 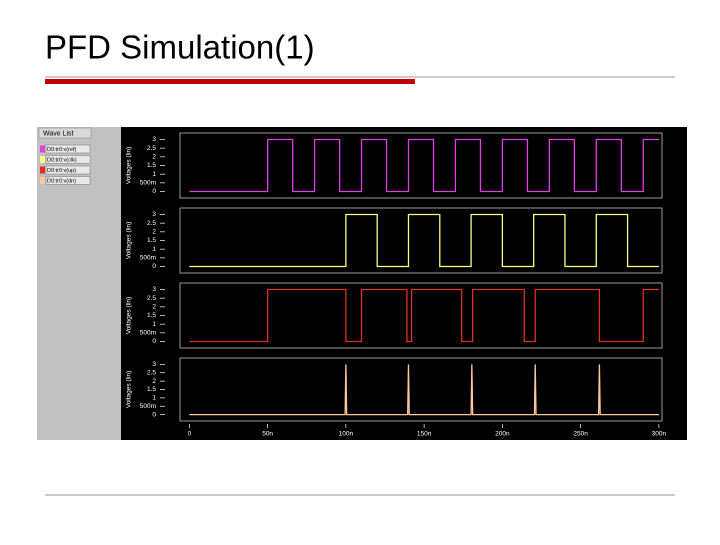 I want to click on x-tick-label: 0, so click(x=190, y=434).